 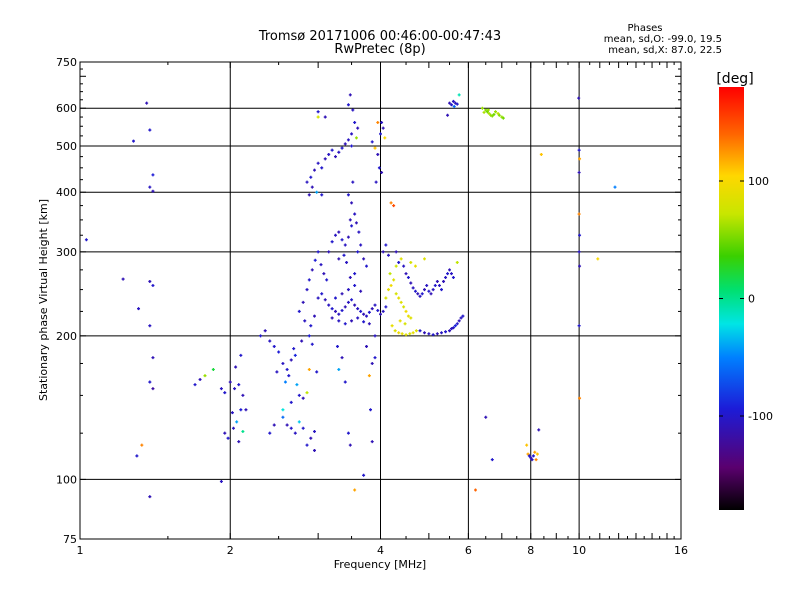 What do you see at coordinates (731, 298) in the screenshot?
I see `colorbar` at bounding box center [731, 298].